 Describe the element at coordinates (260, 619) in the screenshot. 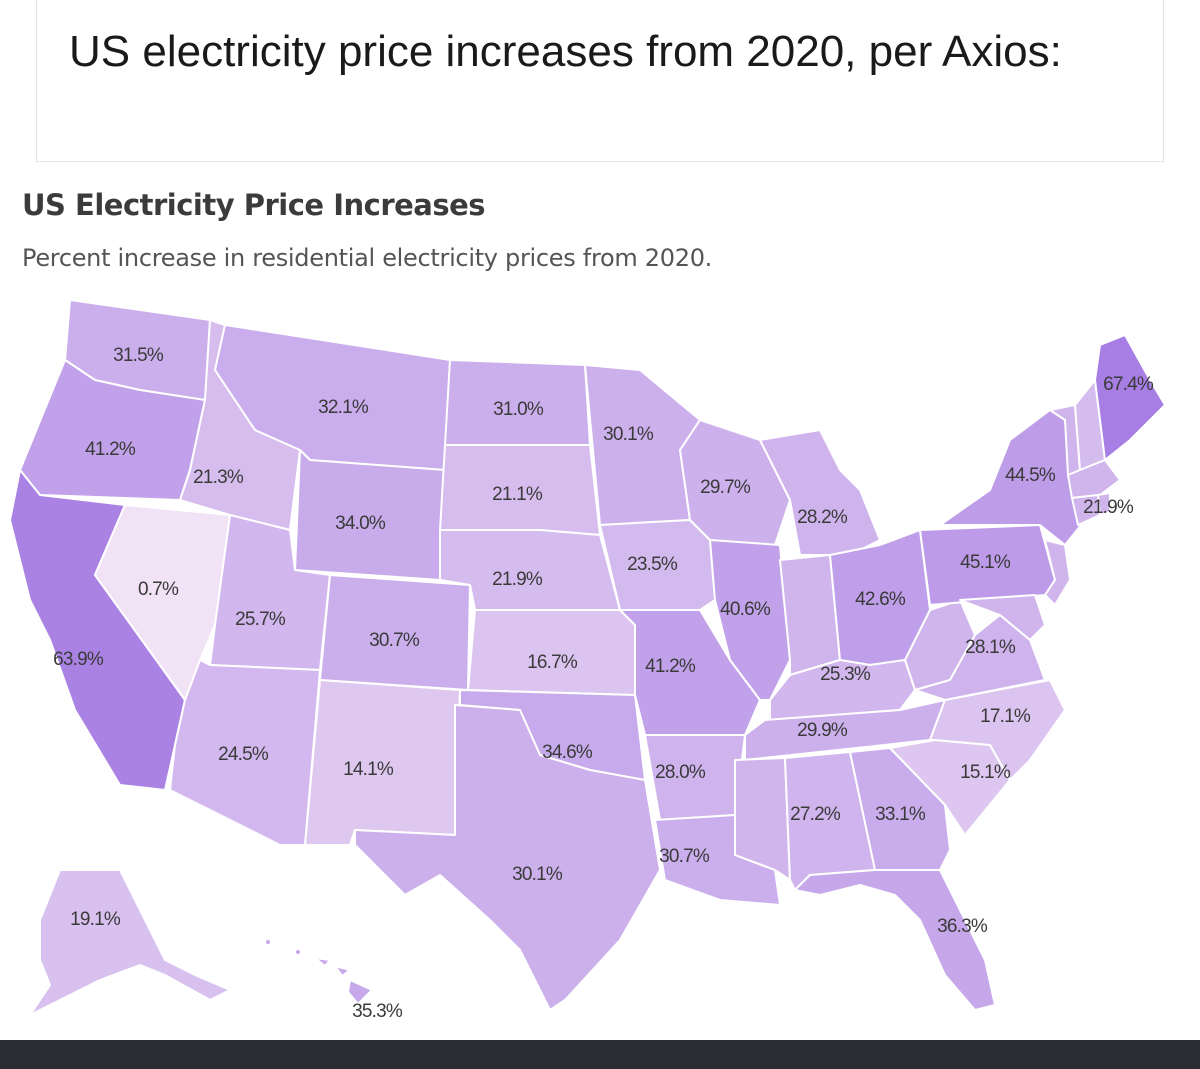

I see `label-ut: 25.7%` at that location.